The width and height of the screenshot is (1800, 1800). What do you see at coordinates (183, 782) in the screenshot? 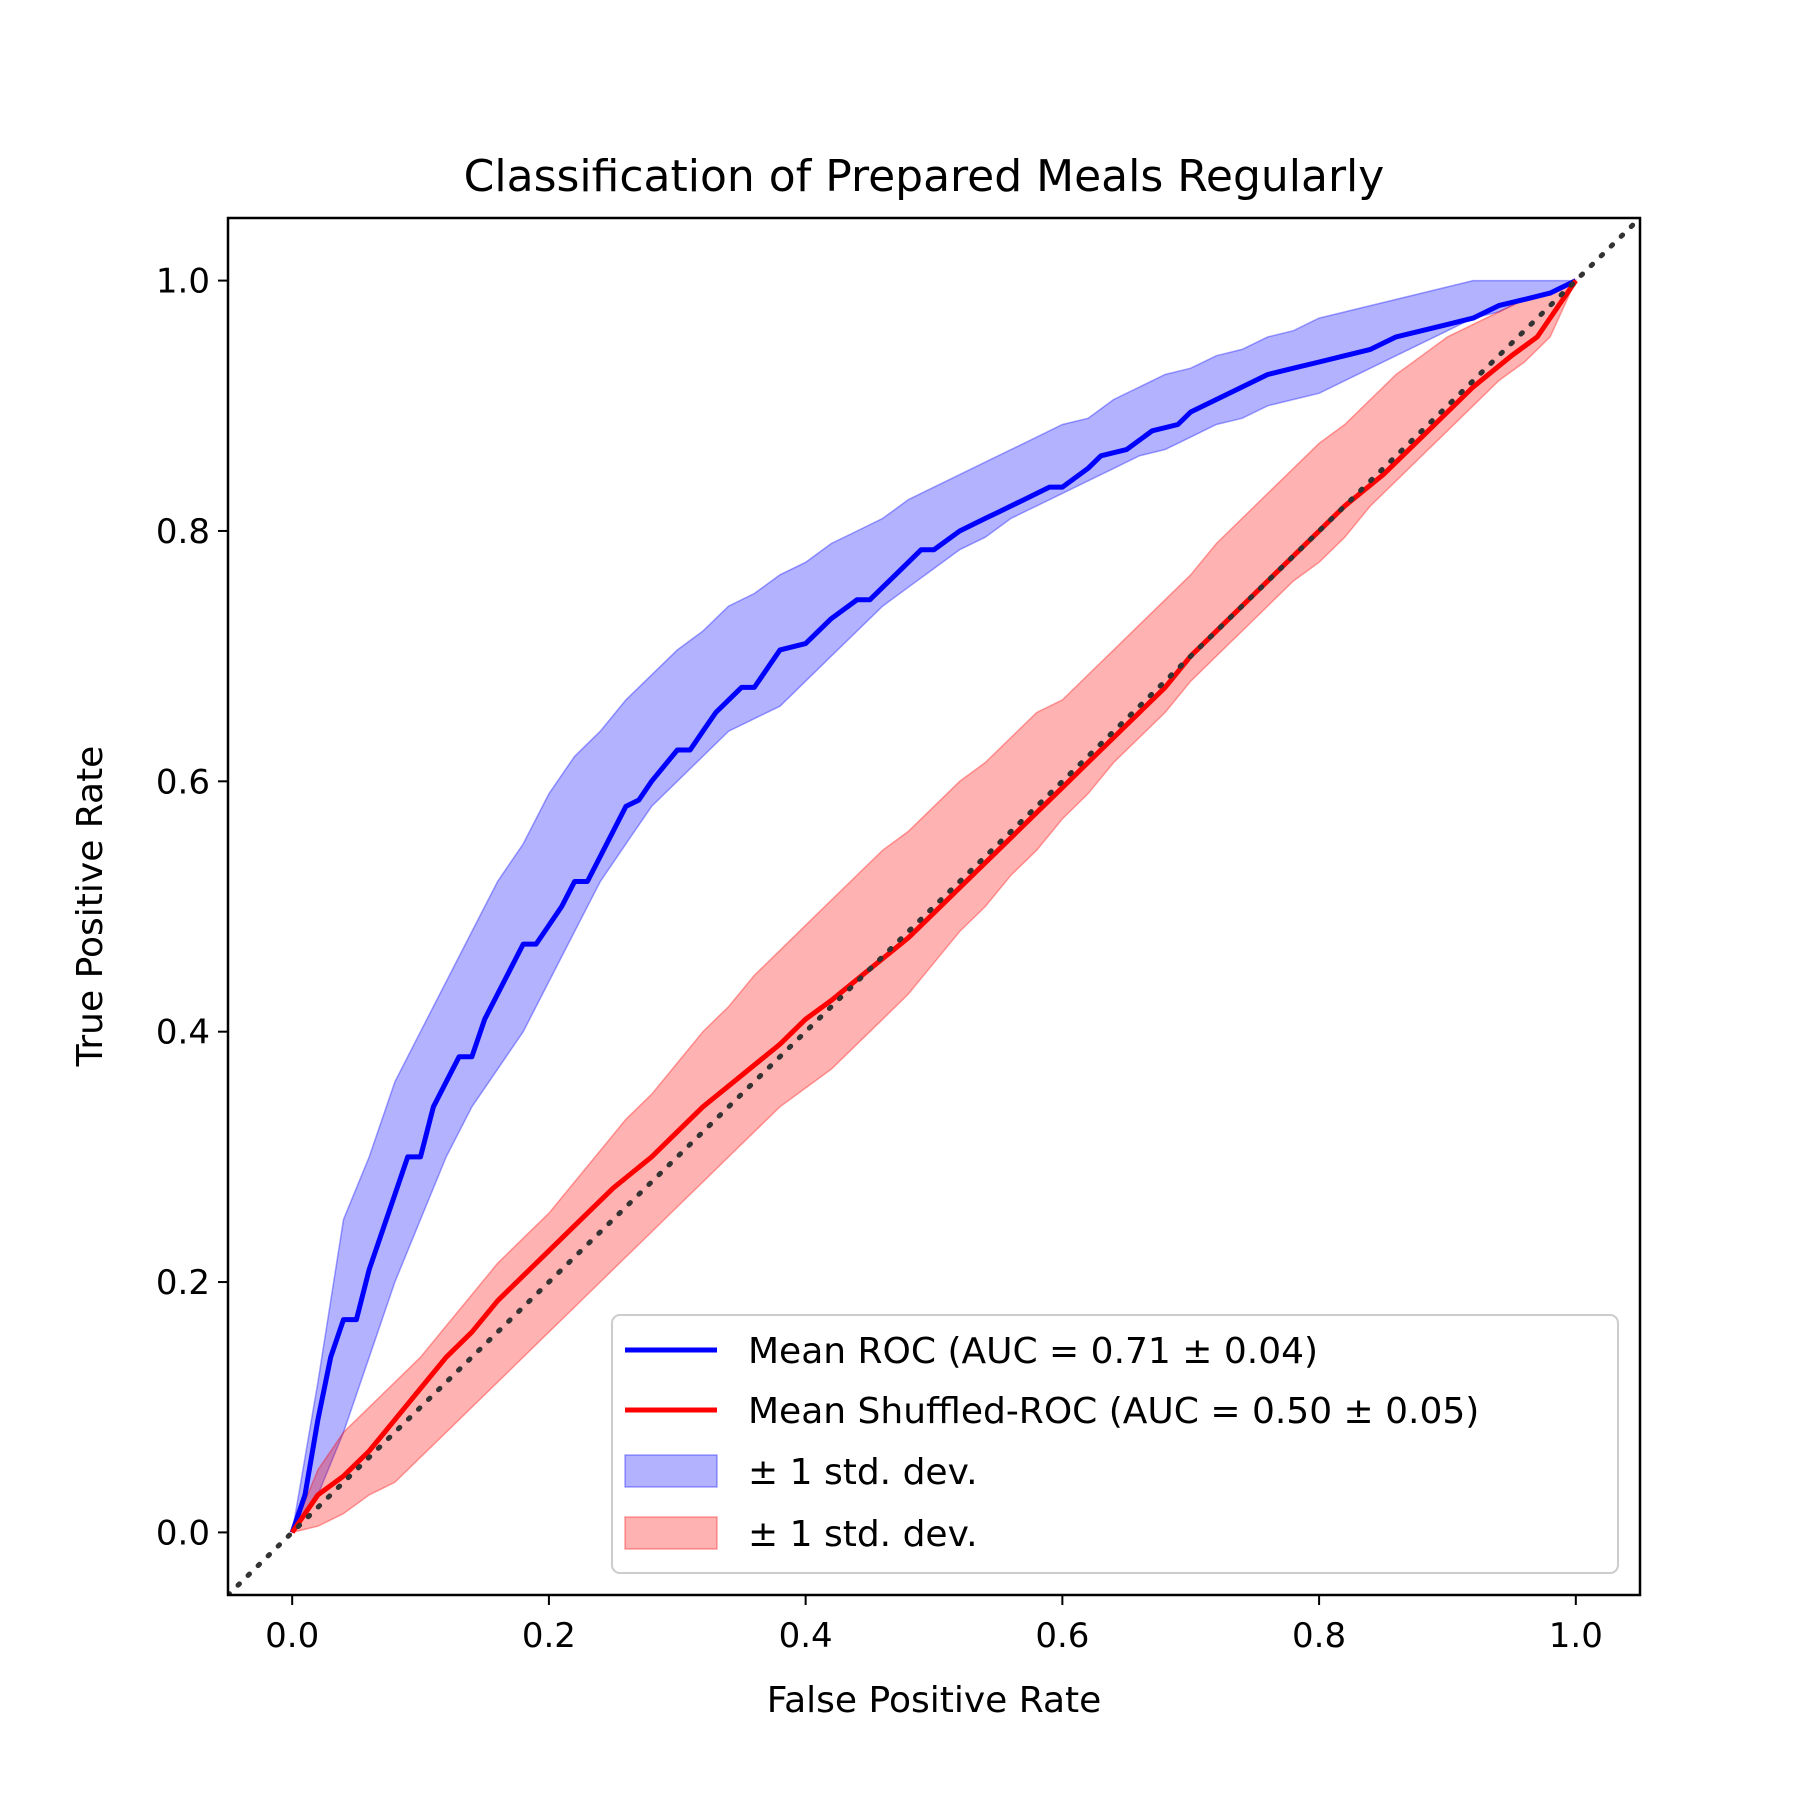
I see `y-tick-label: 0.6` at bounding box center [183, 782].